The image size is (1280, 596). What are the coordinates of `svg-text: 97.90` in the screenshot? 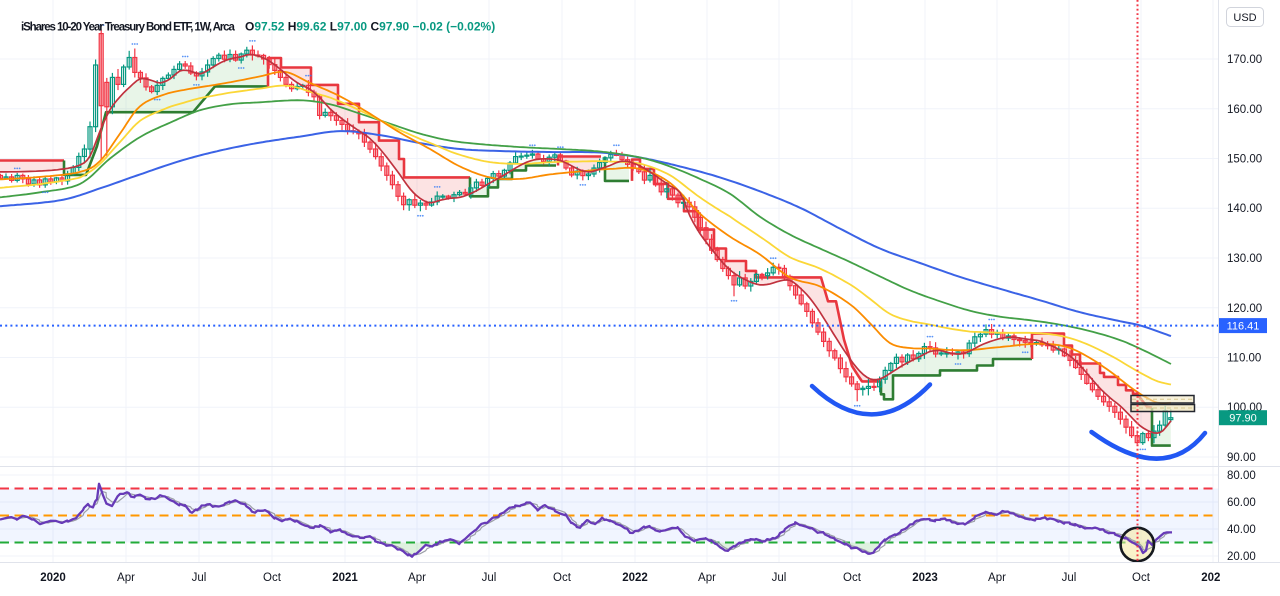 It's located at (1243, 419).